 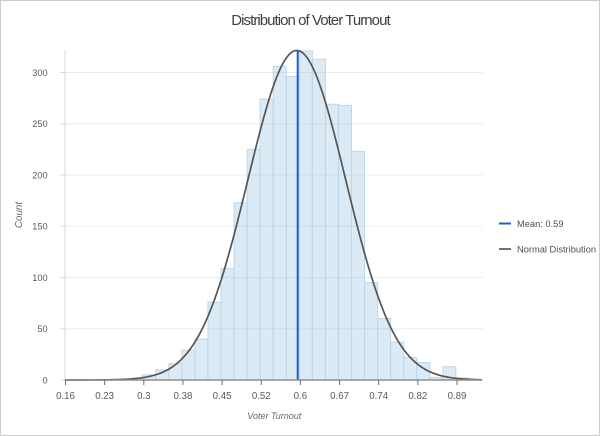 What do you see at coordinates (143, 396) in the screenshot?
I see `svg-text: 0.3` at bounding box center [143, 396].